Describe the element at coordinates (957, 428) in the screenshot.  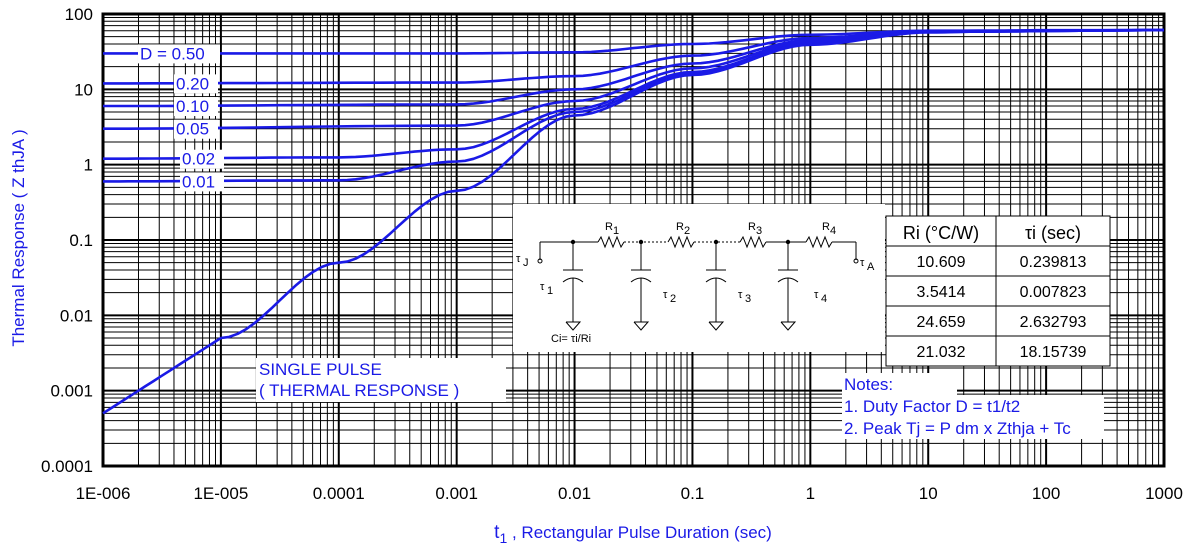
I see `note-2: 2. Peak Tj = P dm x Zthja + Tc` at that location.